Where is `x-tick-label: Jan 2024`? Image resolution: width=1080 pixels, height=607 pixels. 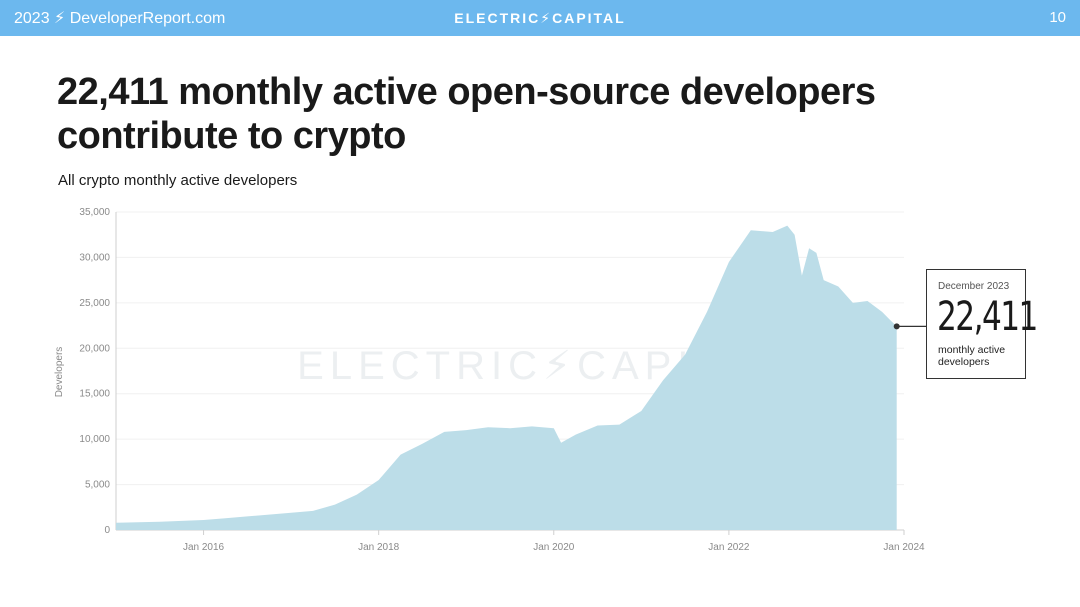
x-tick-label: Jan 2024 is located at coordinates (904, 547).